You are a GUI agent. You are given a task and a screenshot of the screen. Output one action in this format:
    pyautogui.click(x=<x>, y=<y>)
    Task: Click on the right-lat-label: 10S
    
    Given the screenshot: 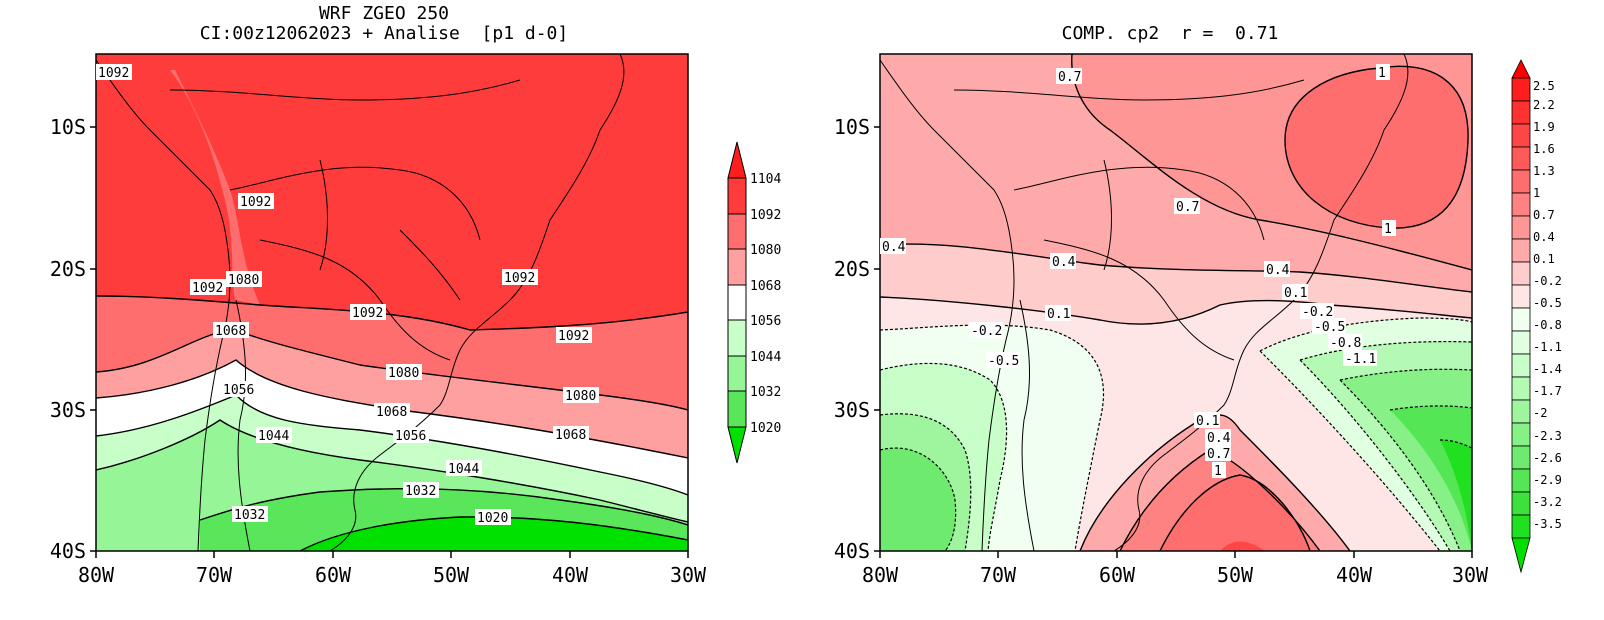 What is the action you would take?
    pyautogui.click(x=852, y=127)
    